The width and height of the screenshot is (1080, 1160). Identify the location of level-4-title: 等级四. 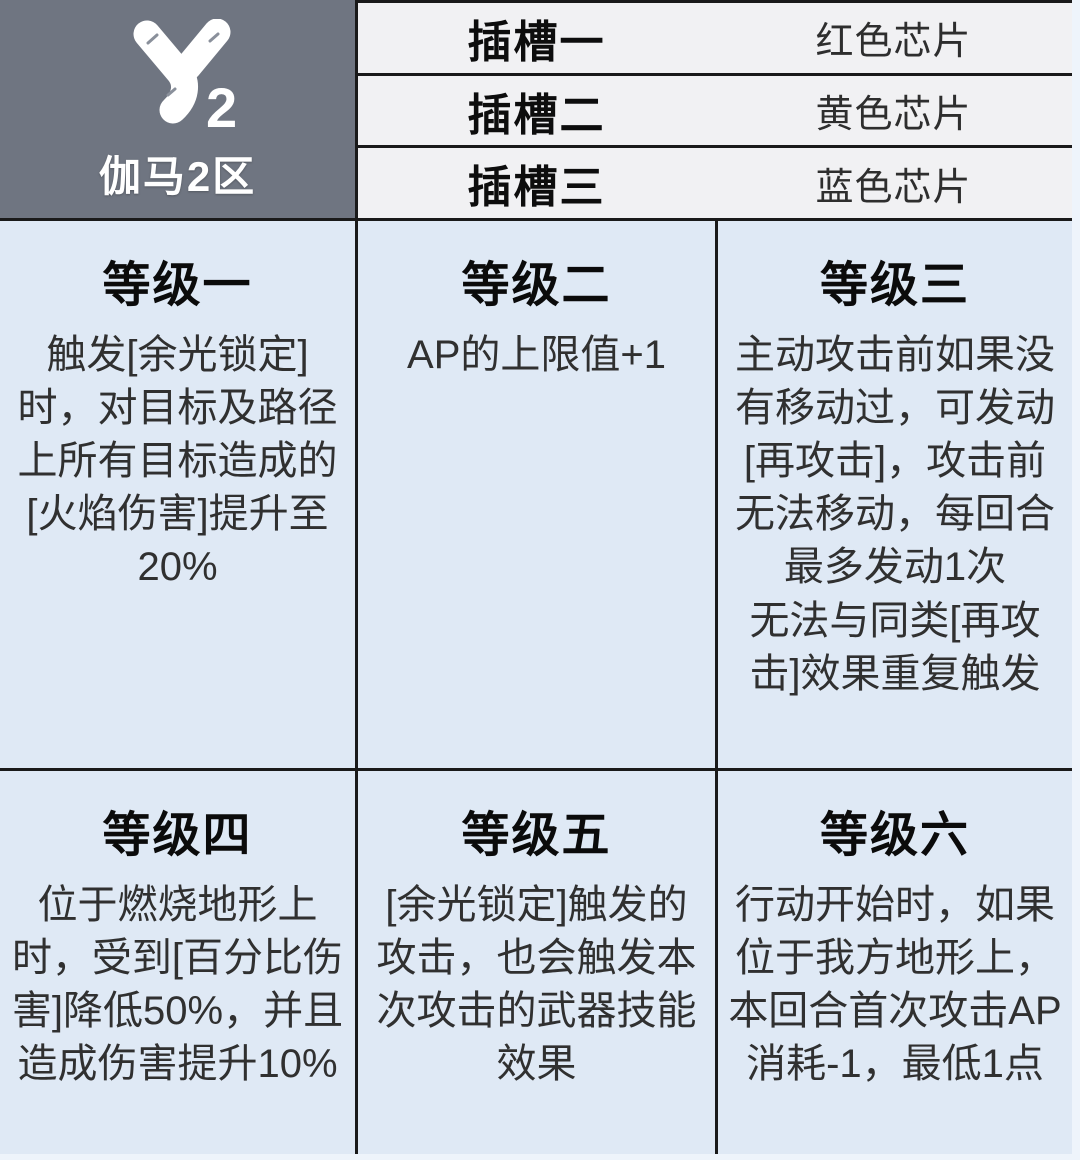
(177, 835).